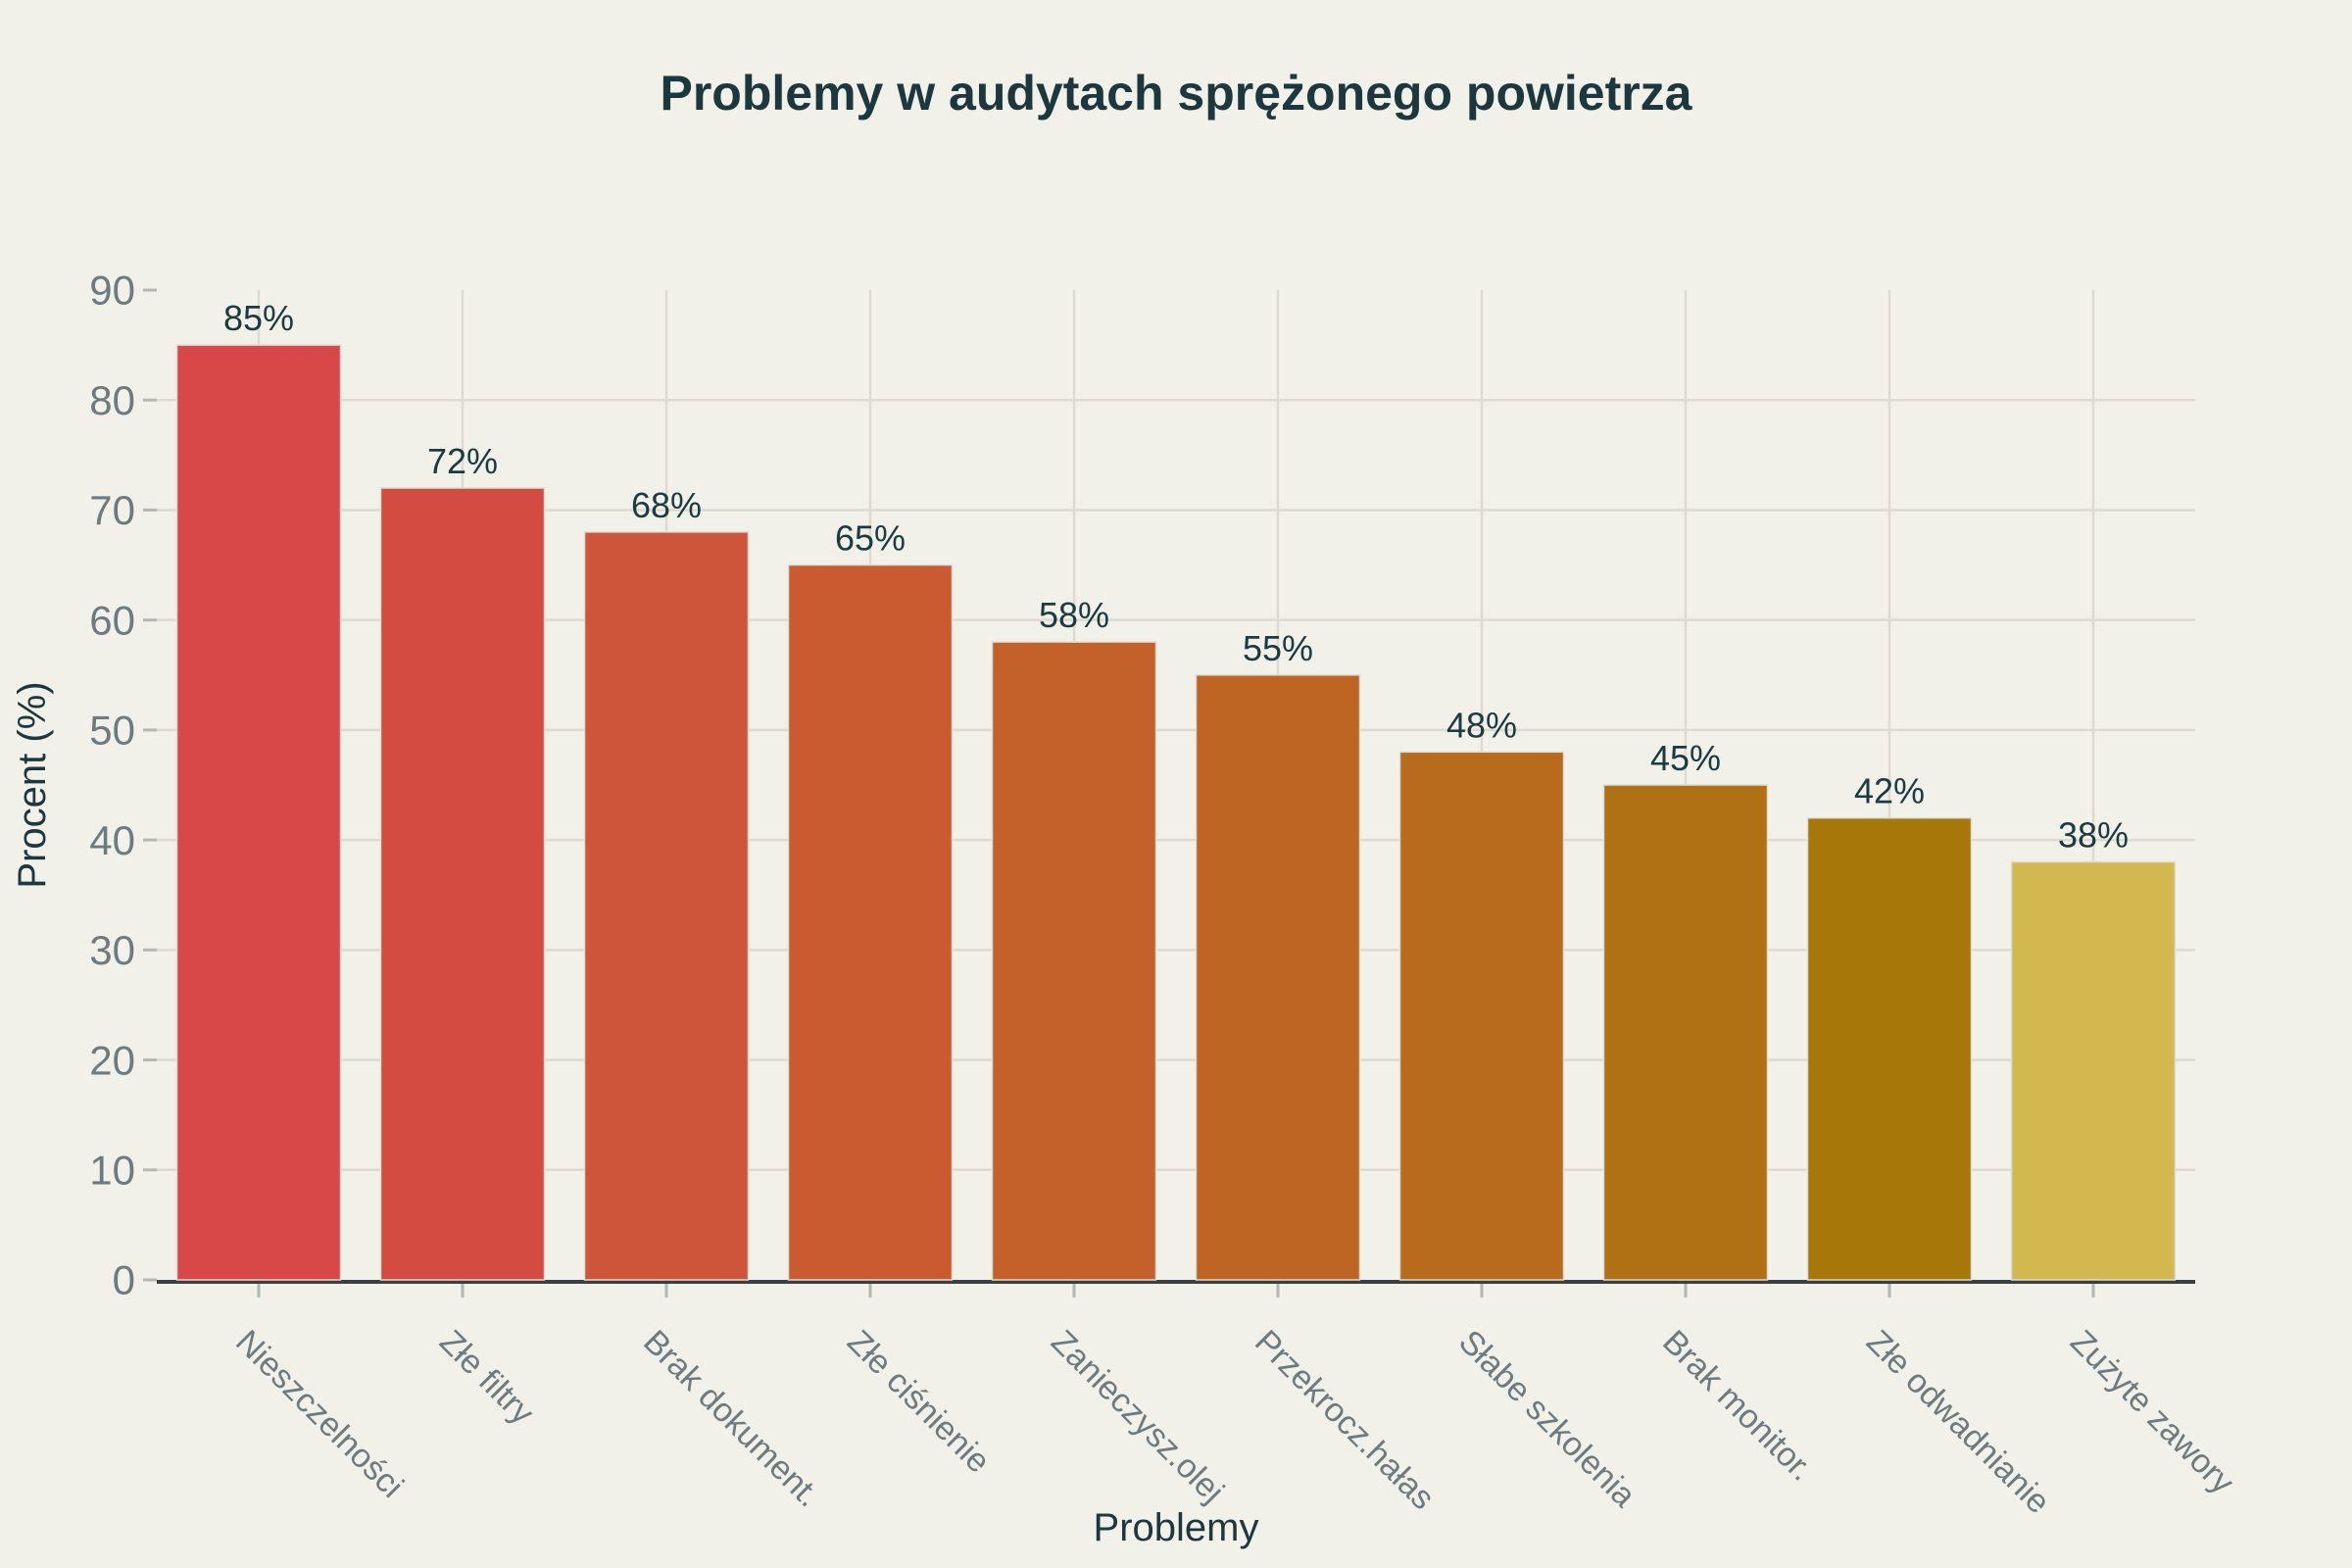 This screenshot has width=2352, height=1568. I want to click on x-tick-label: Zużyte zawory, so click(2152, 1412).